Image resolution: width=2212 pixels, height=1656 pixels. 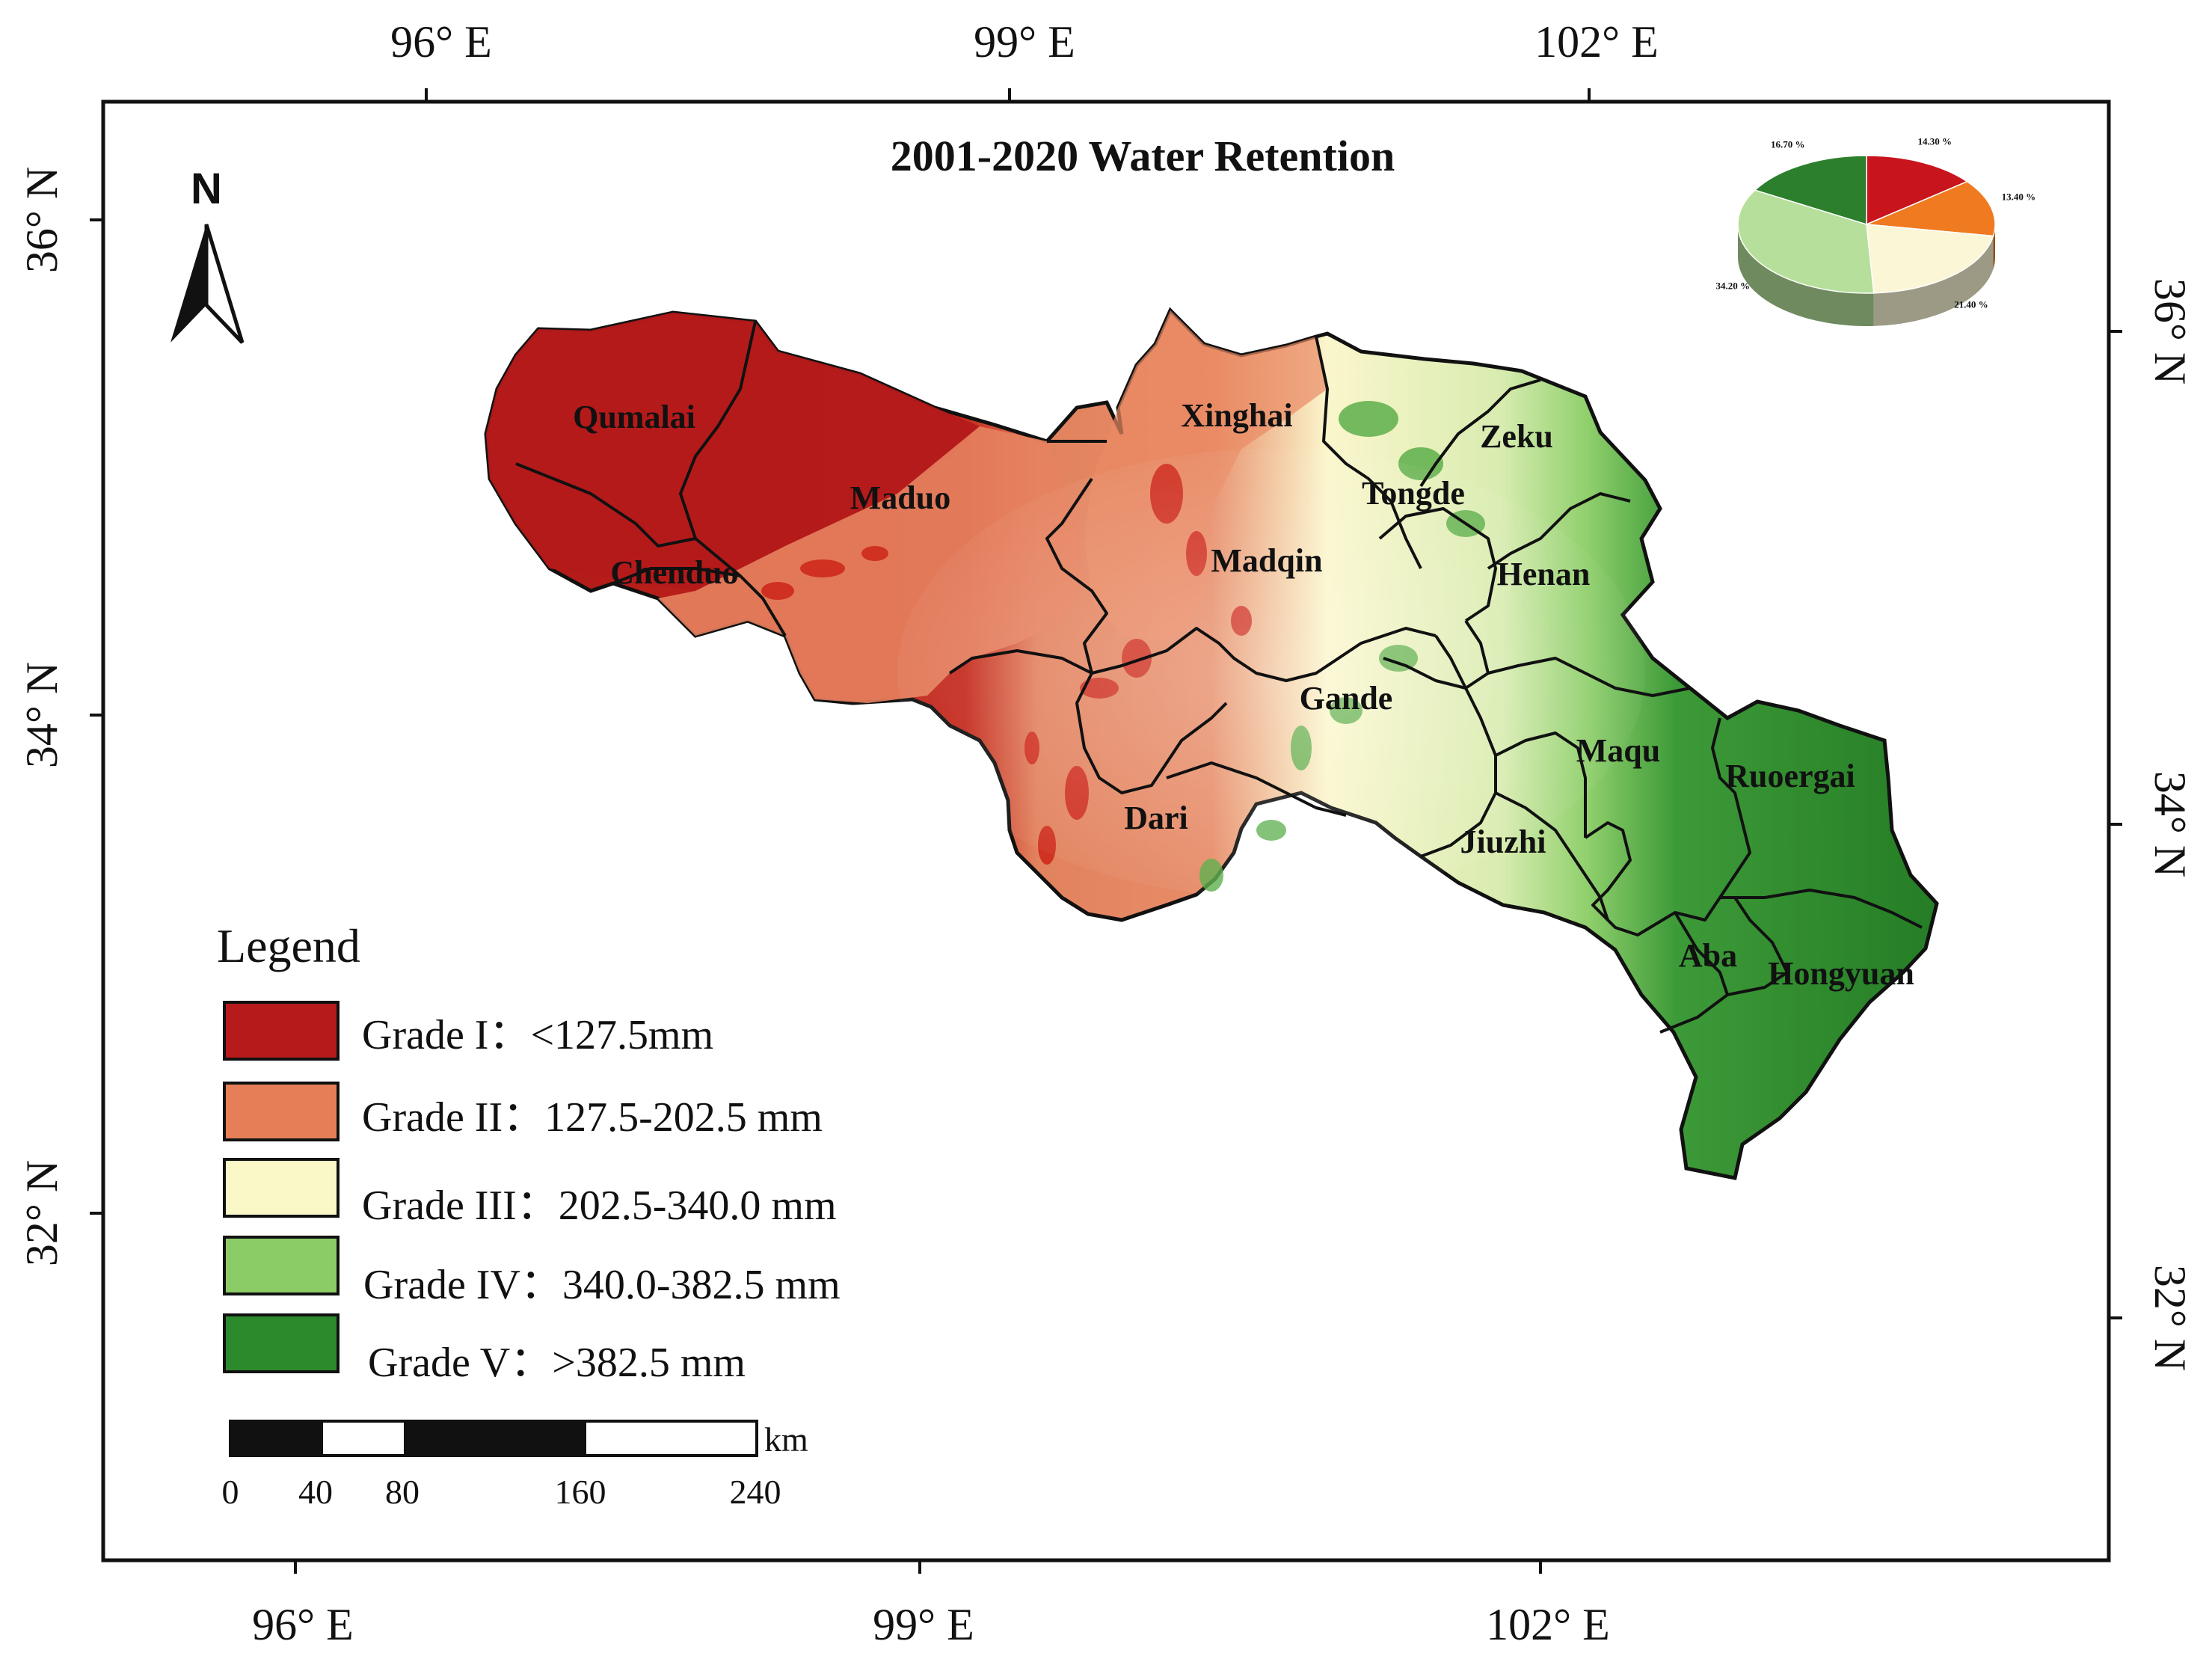 I want to click on county-label-zeku: Zeku, so click(x=1516, y=436).